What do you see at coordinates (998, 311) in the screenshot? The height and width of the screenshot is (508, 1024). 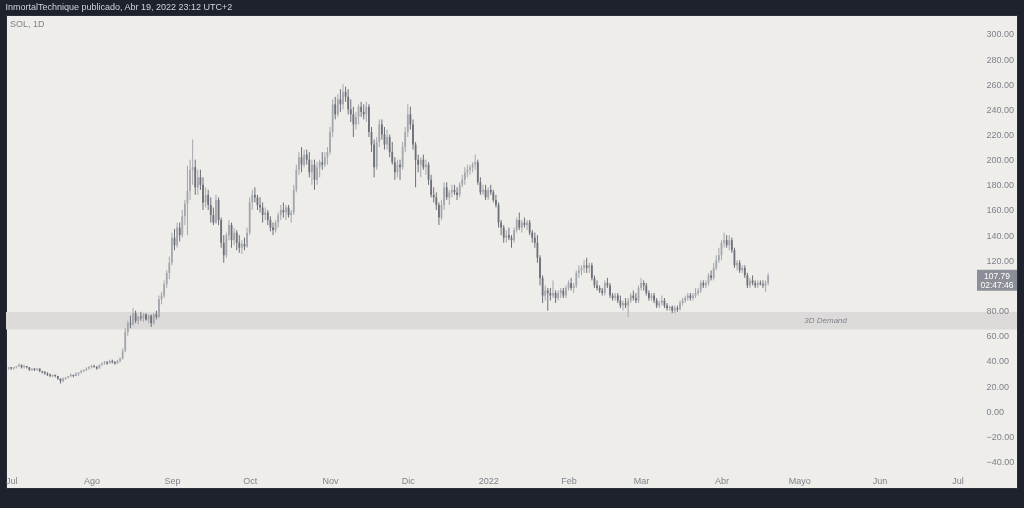 I see `y-tick-label: 80.00` at bounding box center [998, 311].